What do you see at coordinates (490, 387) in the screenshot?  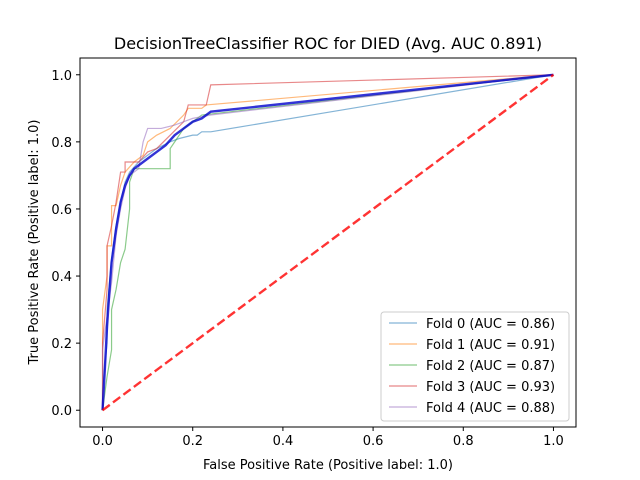 I see `legend-label: Fold 3 (AUC = 0.93)` at bounding box center [490, 387].